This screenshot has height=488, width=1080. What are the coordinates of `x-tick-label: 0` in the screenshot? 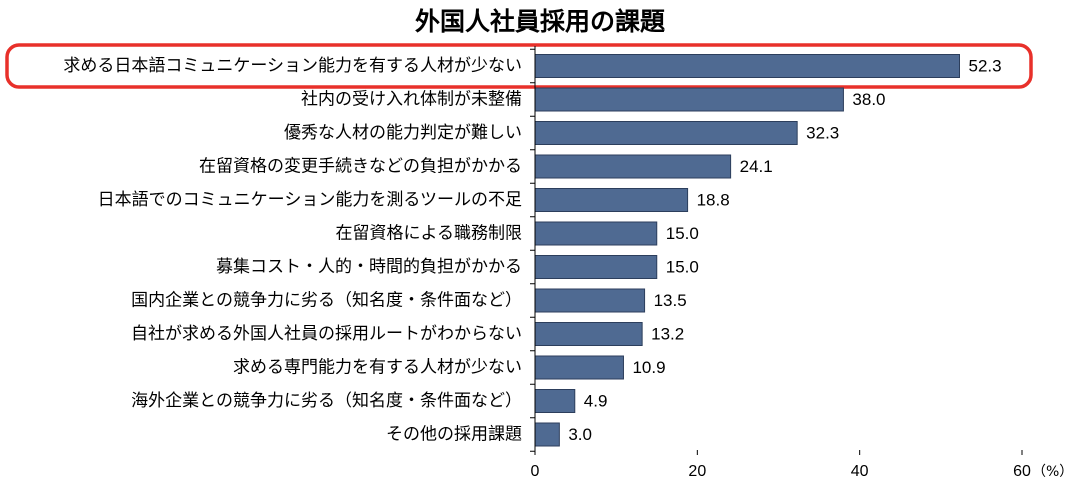 It's located at (535, 471).